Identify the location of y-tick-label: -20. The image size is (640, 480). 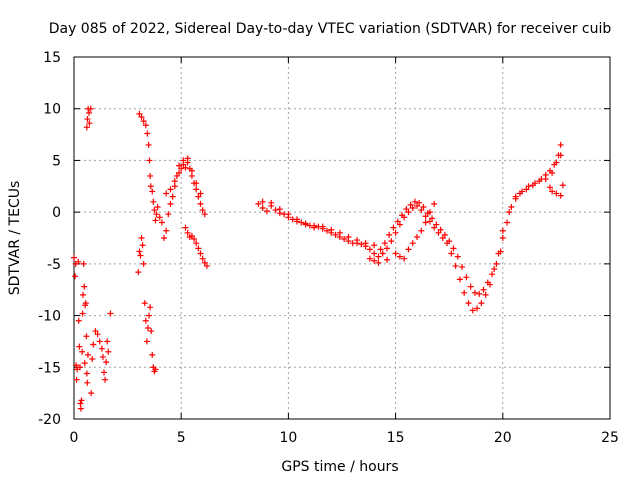
(49, 420).